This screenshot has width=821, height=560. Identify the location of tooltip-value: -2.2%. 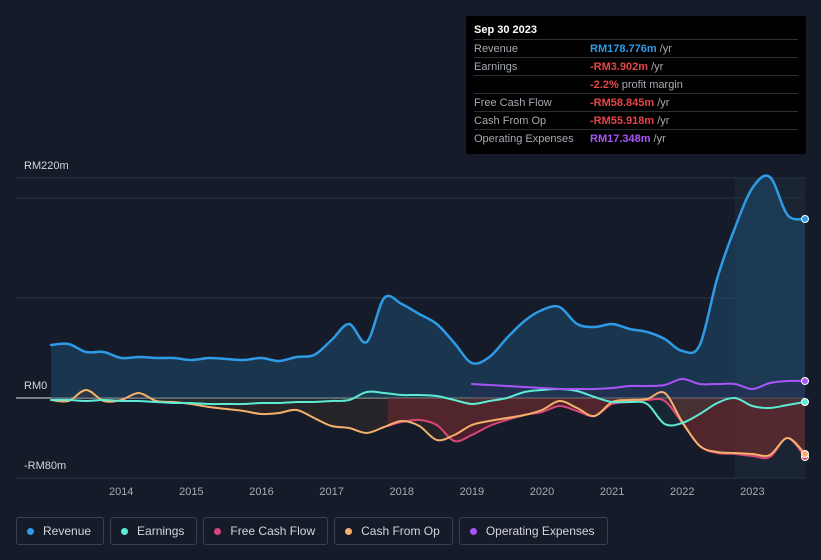
(604, 84).